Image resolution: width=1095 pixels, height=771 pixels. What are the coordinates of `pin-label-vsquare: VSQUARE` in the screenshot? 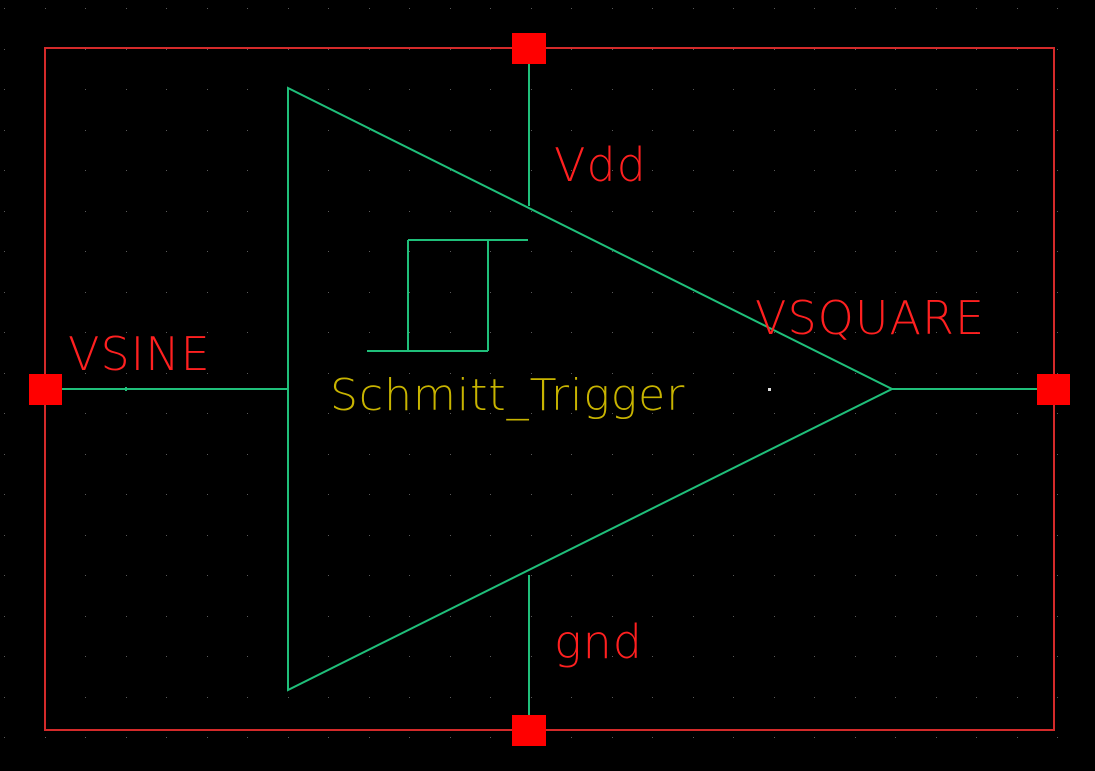 It's located at (870, 318).